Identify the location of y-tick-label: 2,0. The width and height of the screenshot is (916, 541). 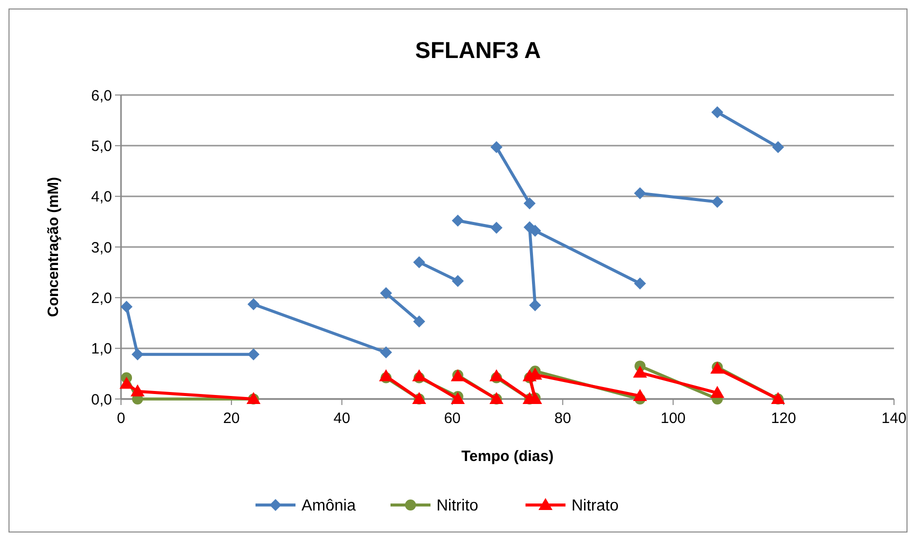
(101, 298).